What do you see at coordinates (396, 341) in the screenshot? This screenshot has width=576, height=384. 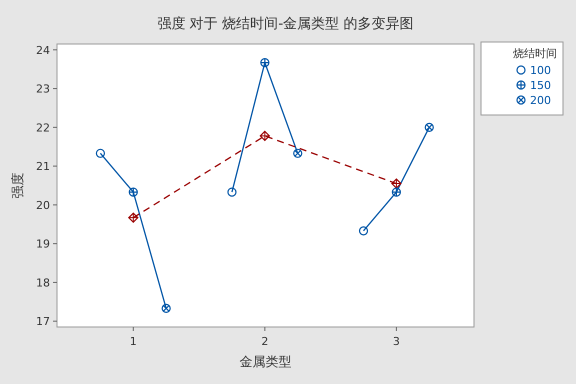 I see `x-tick-label: 3` at bounding box center [396, 341].